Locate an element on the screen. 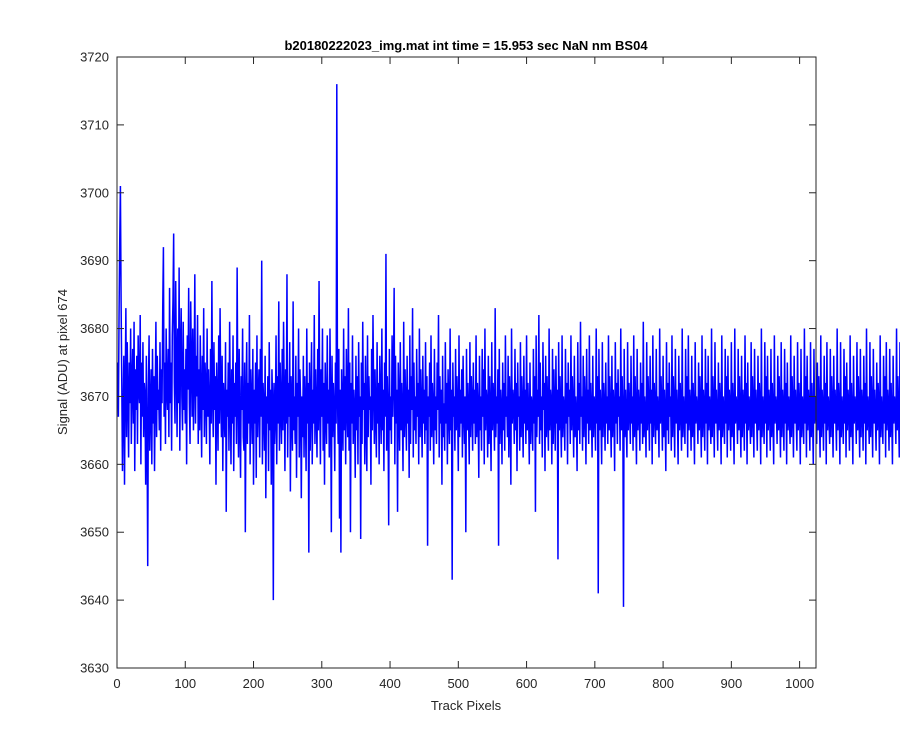 The height and width of the screenshot is (755, 900). x-tick-label: 100 is located at coordinates (185, 683).